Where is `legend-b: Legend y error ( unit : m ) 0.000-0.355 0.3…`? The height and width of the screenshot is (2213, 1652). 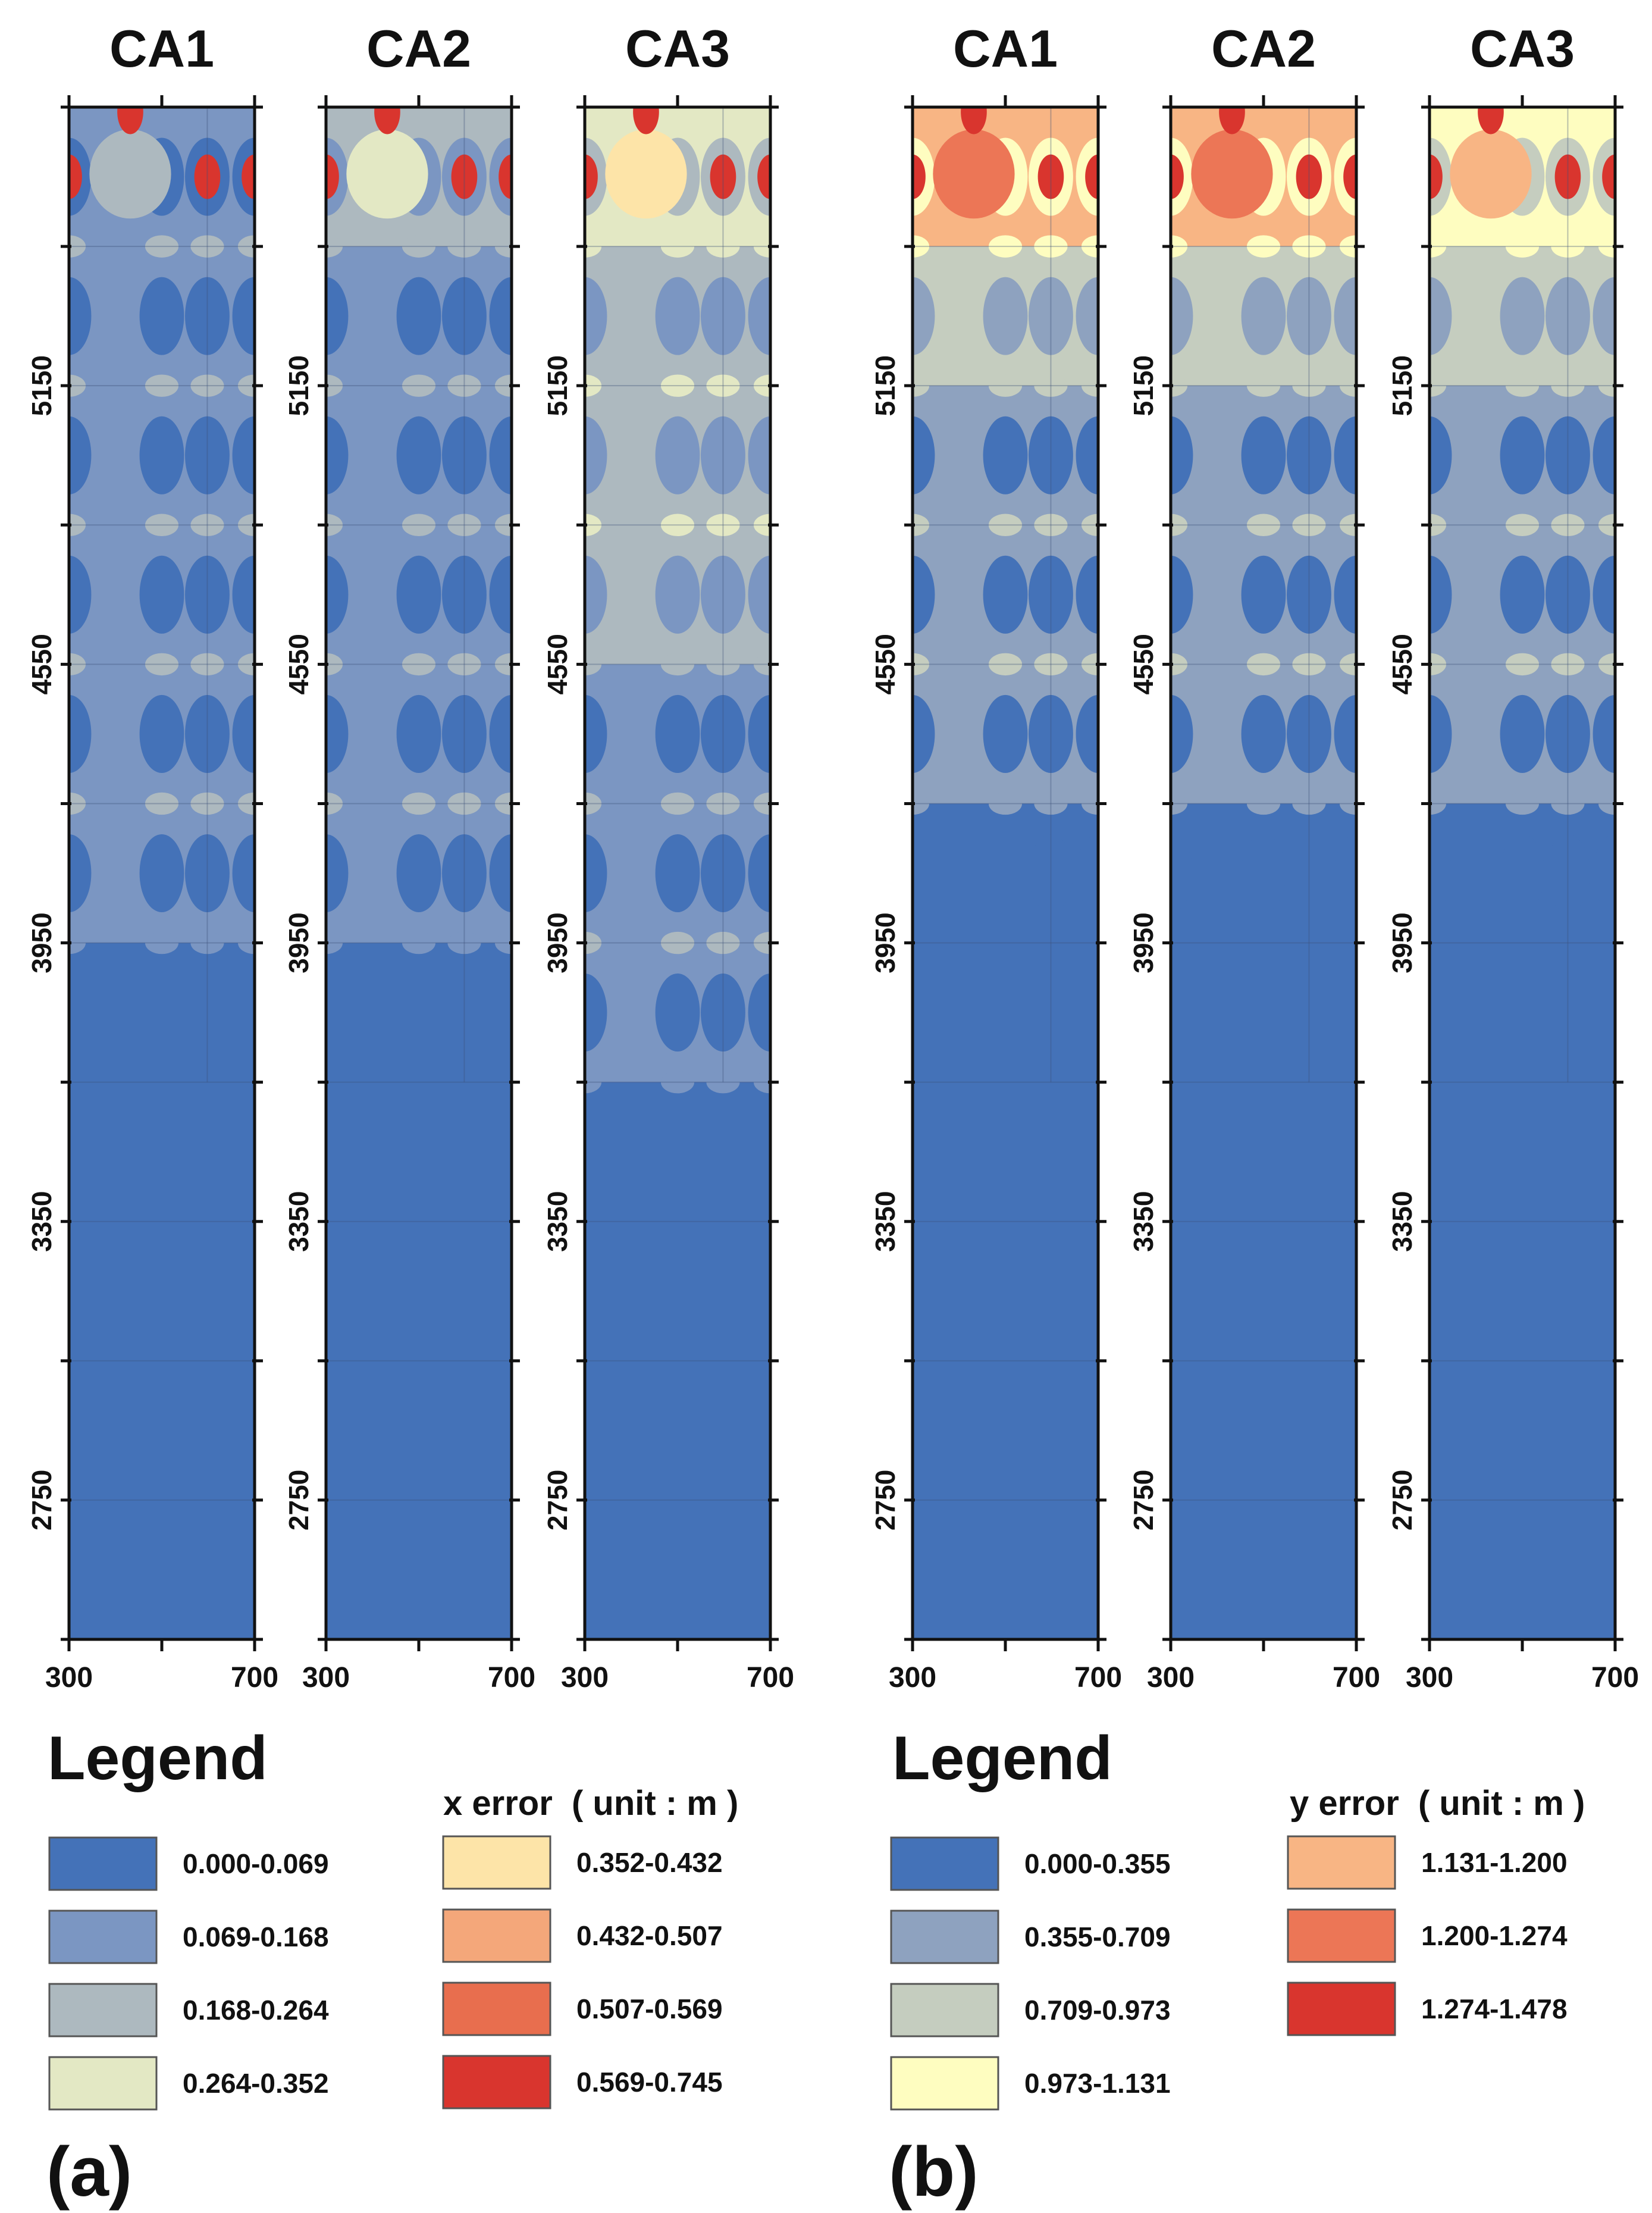
legend-b: Legend y error ( unit : m ) 0.000-0.355 0.3… is located at coordinates (1237, 1968).